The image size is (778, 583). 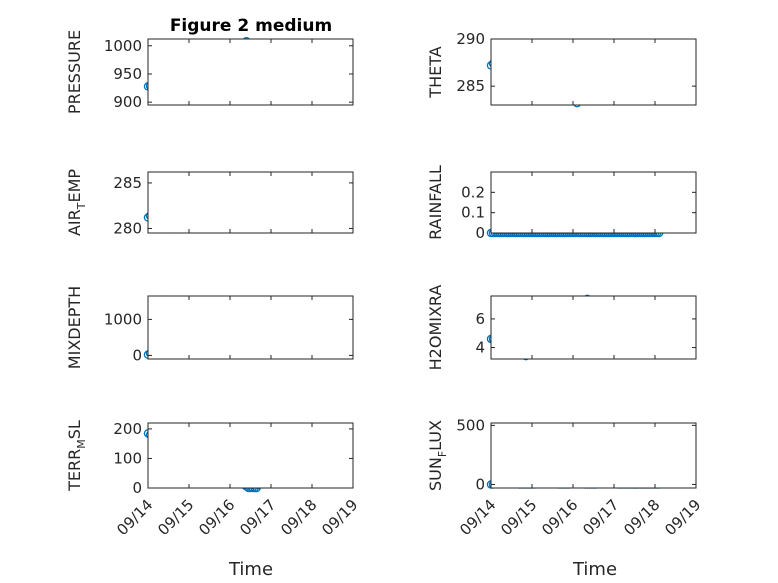 What do you see at coordinates (74, 327) in the screenshot?
I see `y-axis-label: MIXDEPTH` at bounding box center [74, 327].